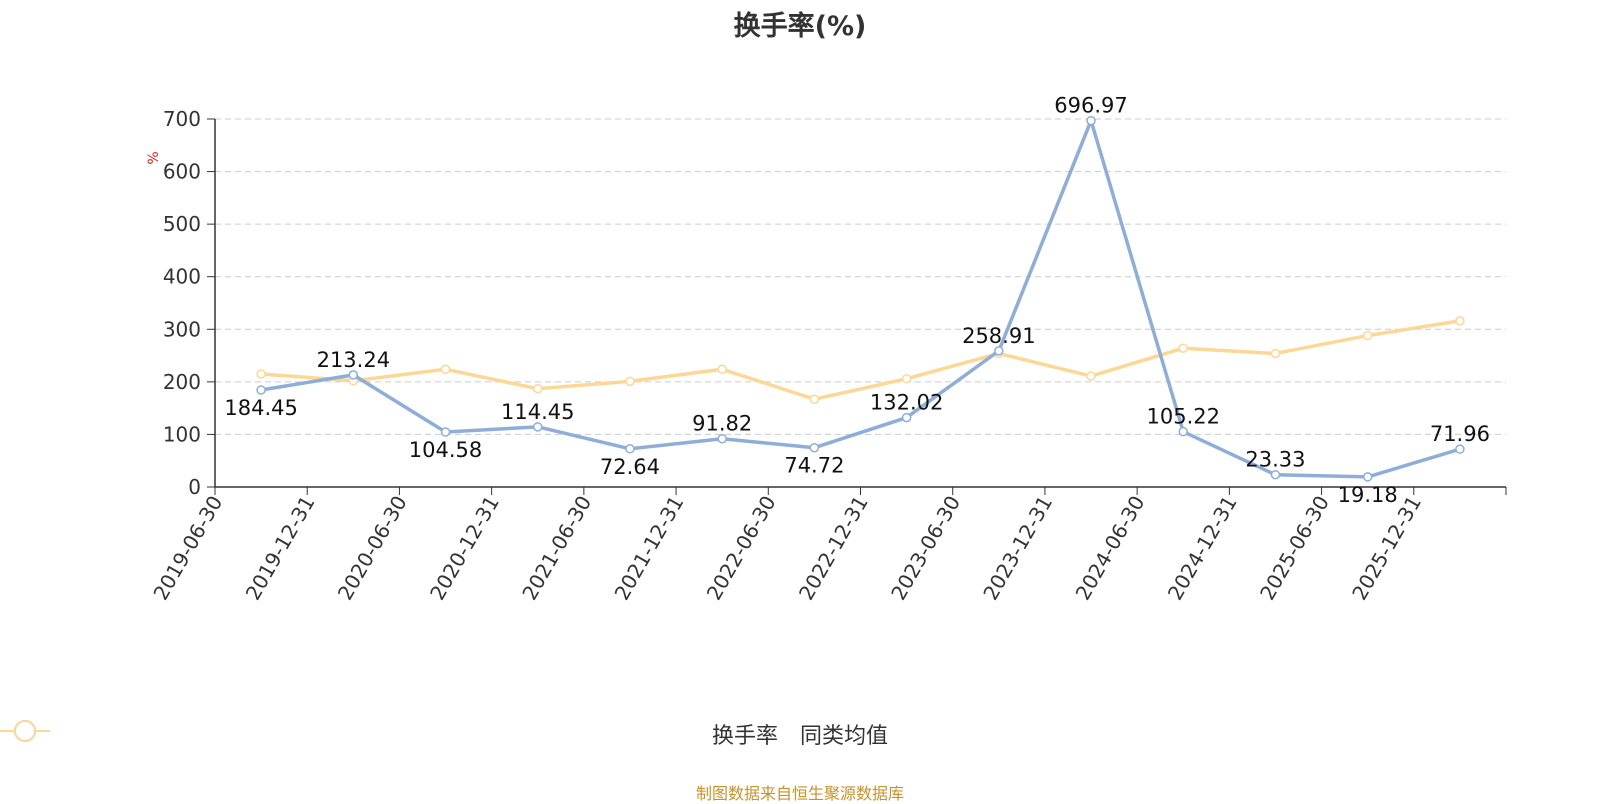  Describe the element at coordinates (1110, 548) in the screenshot. I see `x-tick-label: 2024-06-30` at that location.